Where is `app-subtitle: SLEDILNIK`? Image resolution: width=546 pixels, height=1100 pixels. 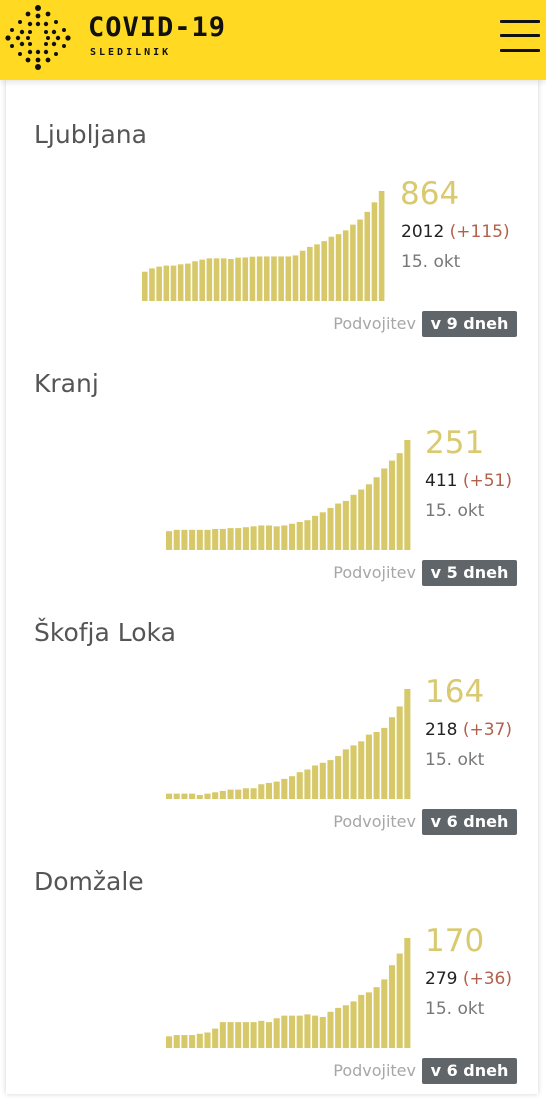 app-subtitle: SLEDILNIK is located at coordinates (131, 52).